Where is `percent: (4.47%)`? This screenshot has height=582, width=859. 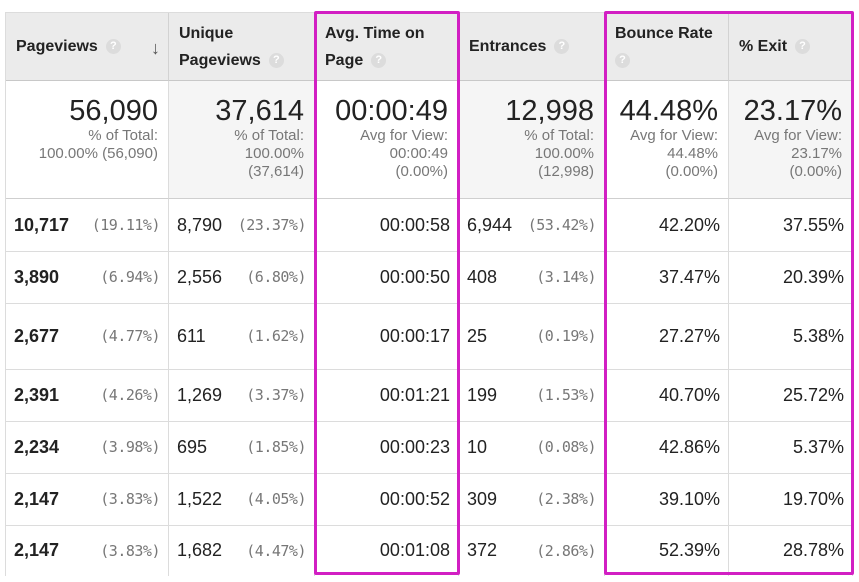
percent: (4.47%) is located at coordinates (276, 550).